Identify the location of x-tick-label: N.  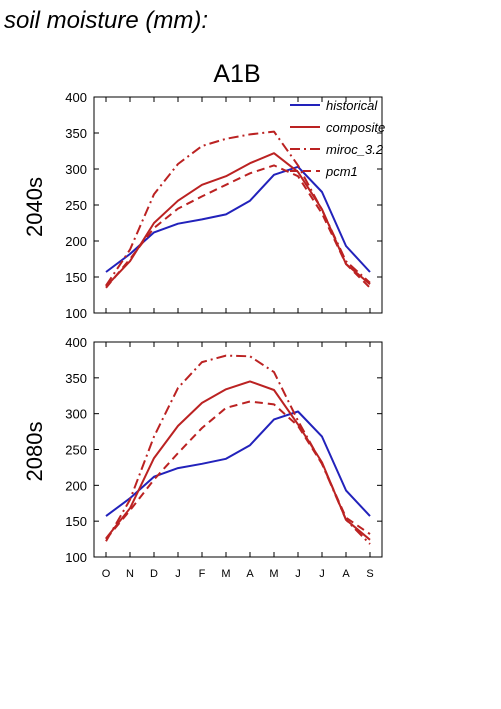
(130, 574).